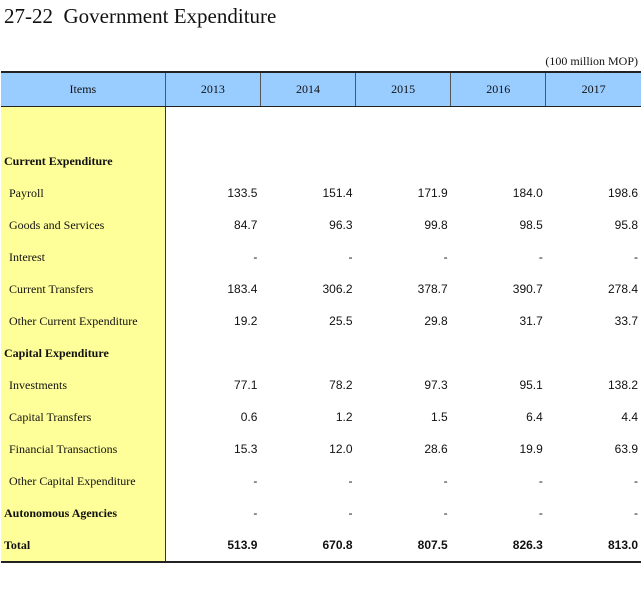  I want to click on value-cell: 0.6, so click(249, 417).